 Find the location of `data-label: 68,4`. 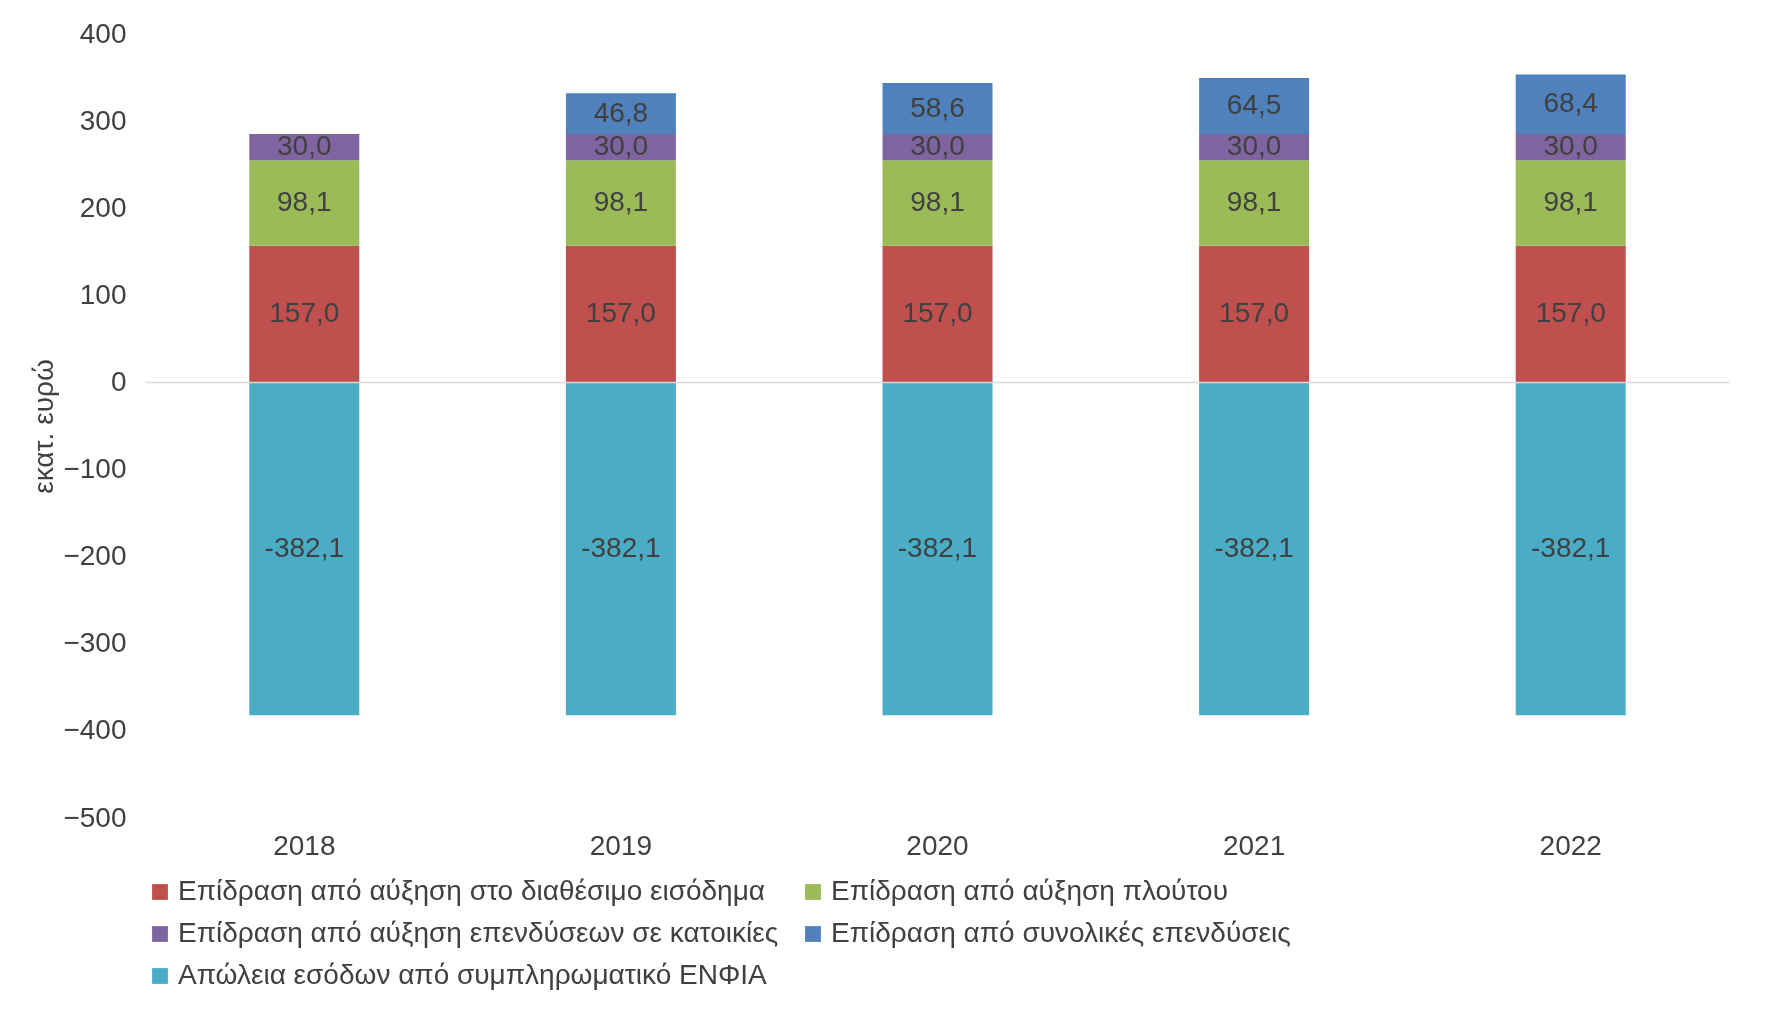

data-label: 68,4 is located at coordinates (1570, 103).